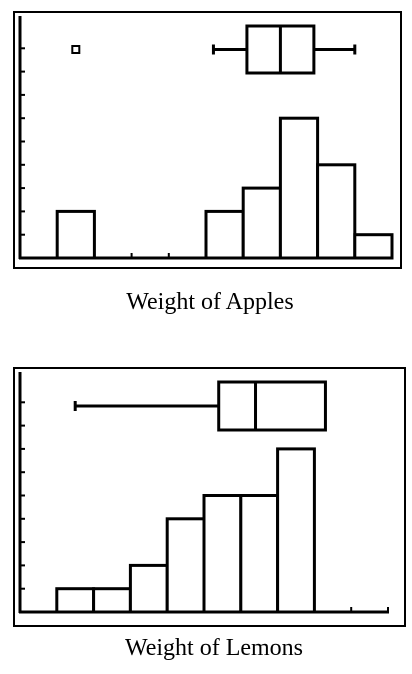  Describe the element at coordinates (214, 648) in the screenshot. I see `lemons-caption: Weight of Lemons` at that location.